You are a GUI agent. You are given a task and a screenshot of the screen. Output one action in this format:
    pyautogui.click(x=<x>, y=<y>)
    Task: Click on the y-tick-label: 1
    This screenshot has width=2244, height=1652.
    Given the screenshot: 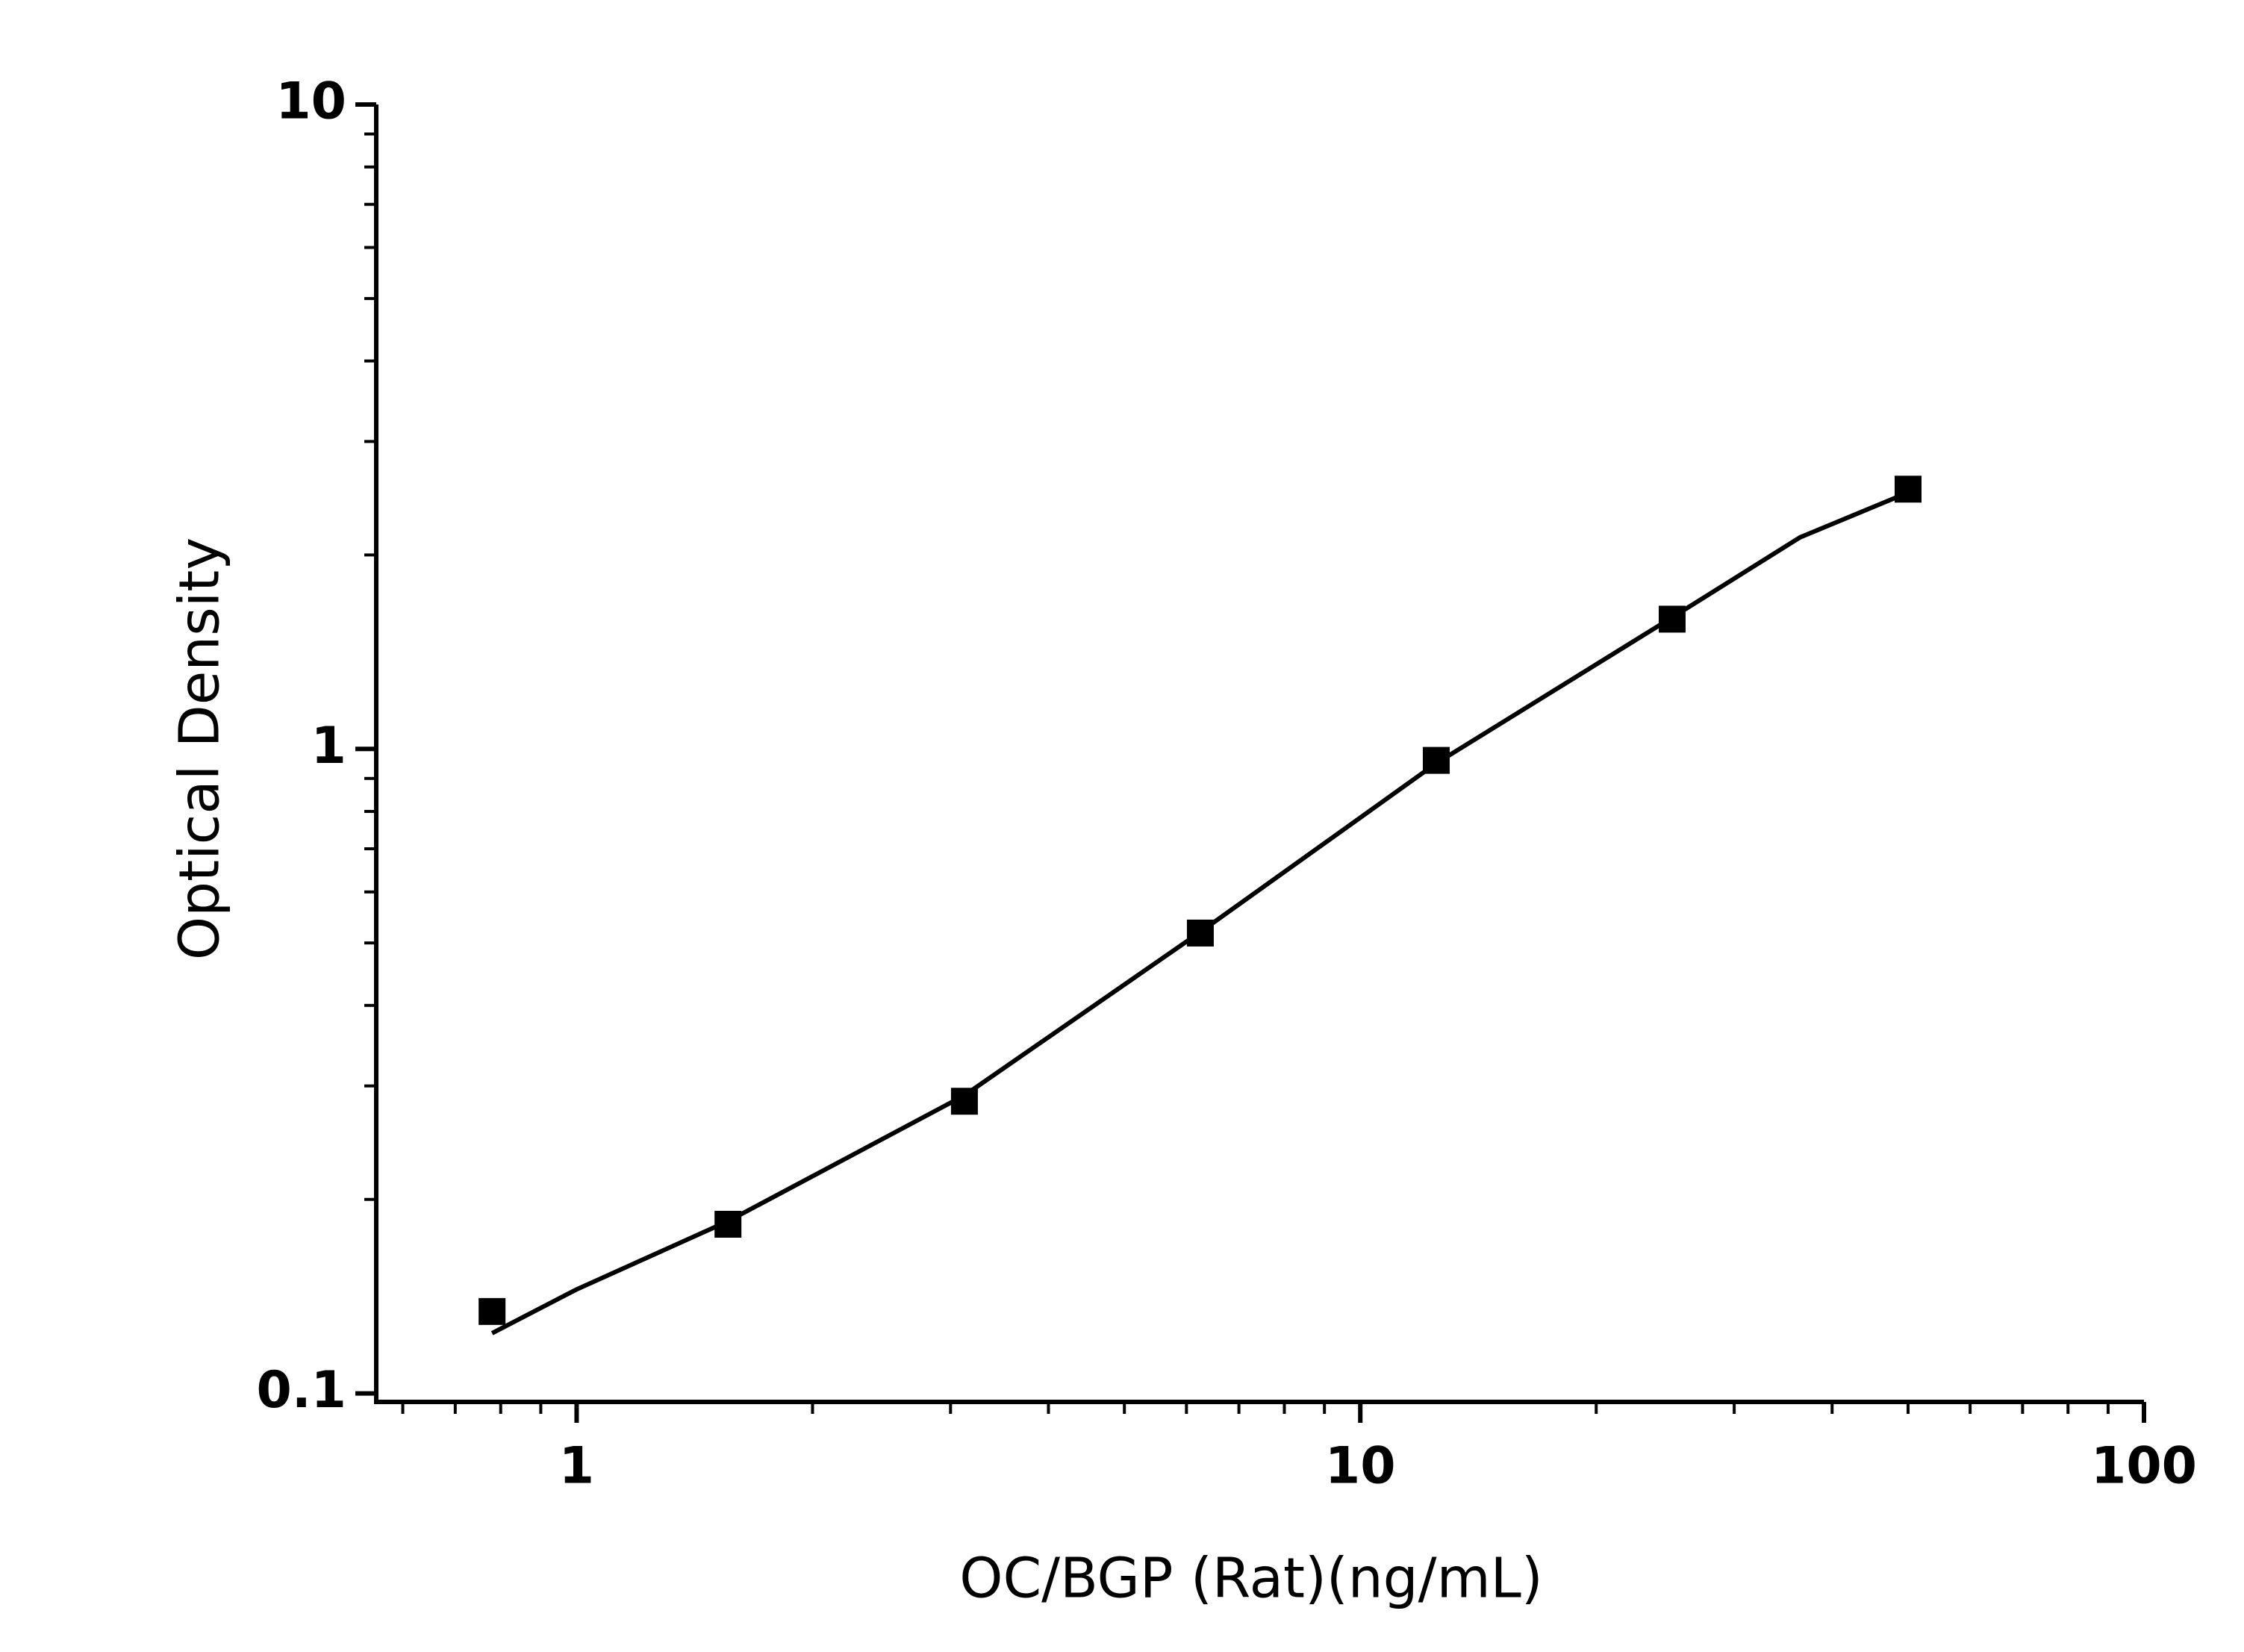 What is the action you would take?
    pyautogui.click(x=328, y=746)
    